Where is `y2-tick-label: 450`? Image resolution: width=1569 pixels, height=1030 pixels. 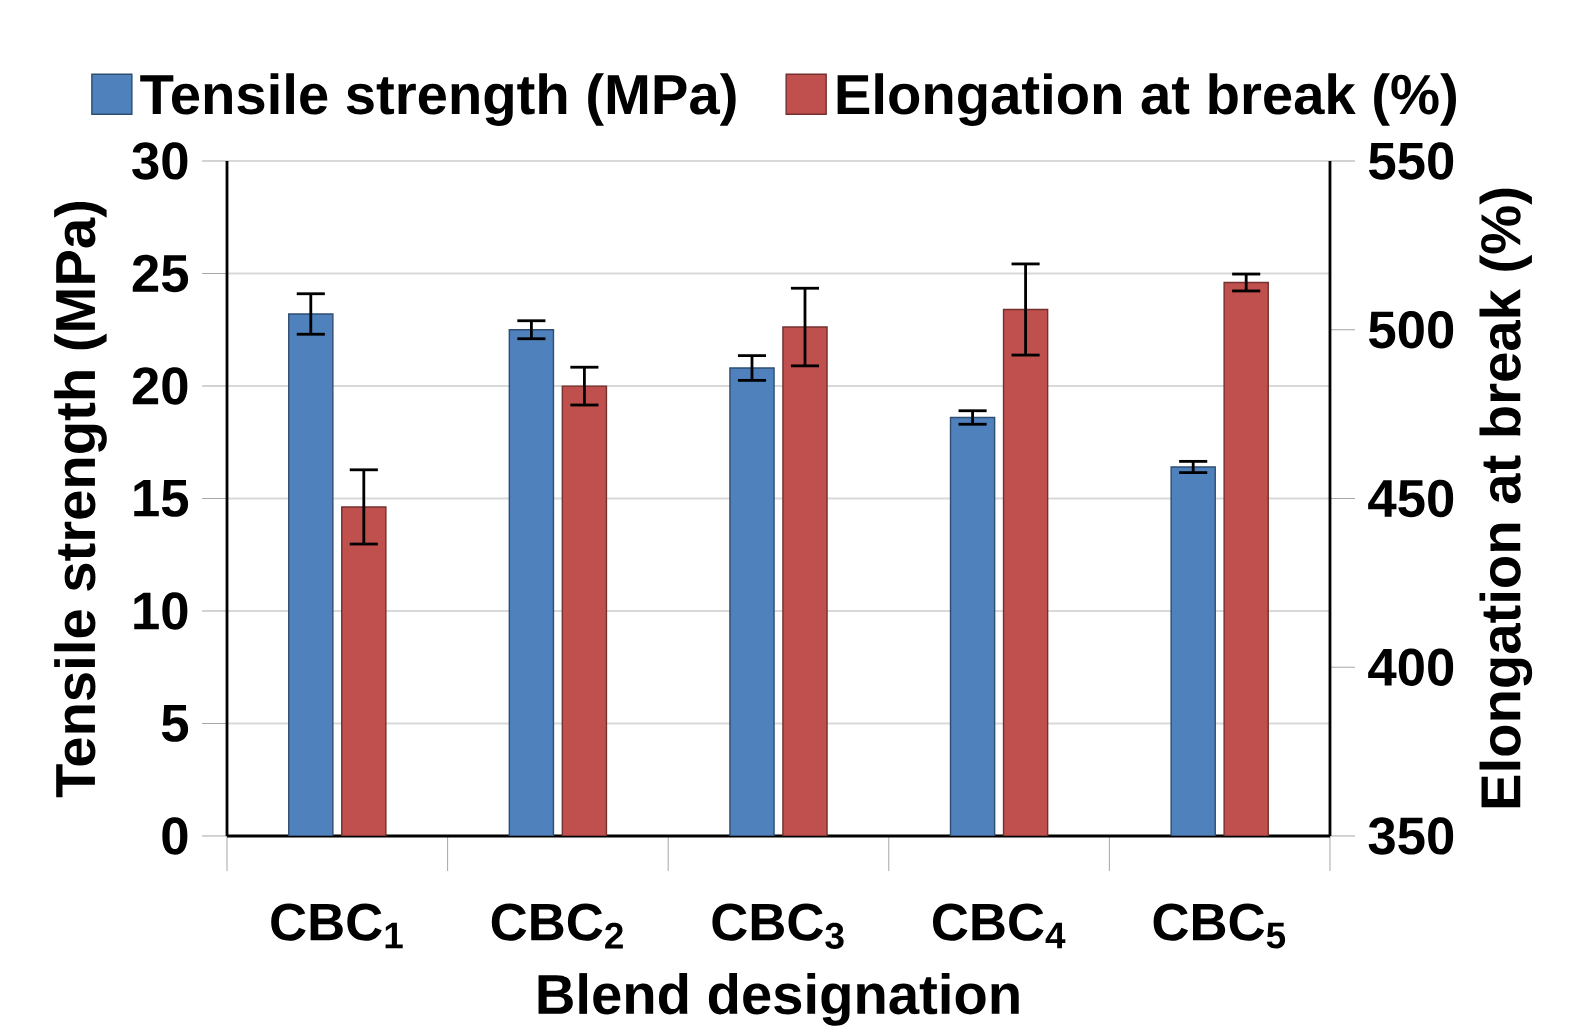 y2-tick-label: 450 is located at coordinates (1411, 498).